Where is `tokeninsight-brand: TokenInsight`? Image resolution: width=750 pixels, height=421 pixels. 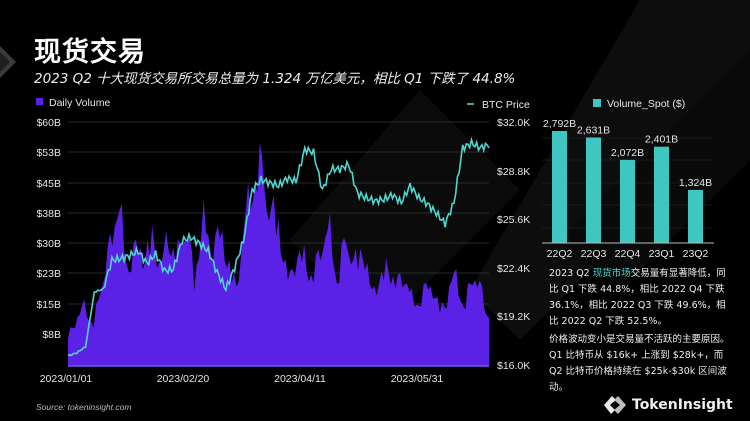
tokeninsight-brand: TokenInsight is located at coordinates (668, 405).